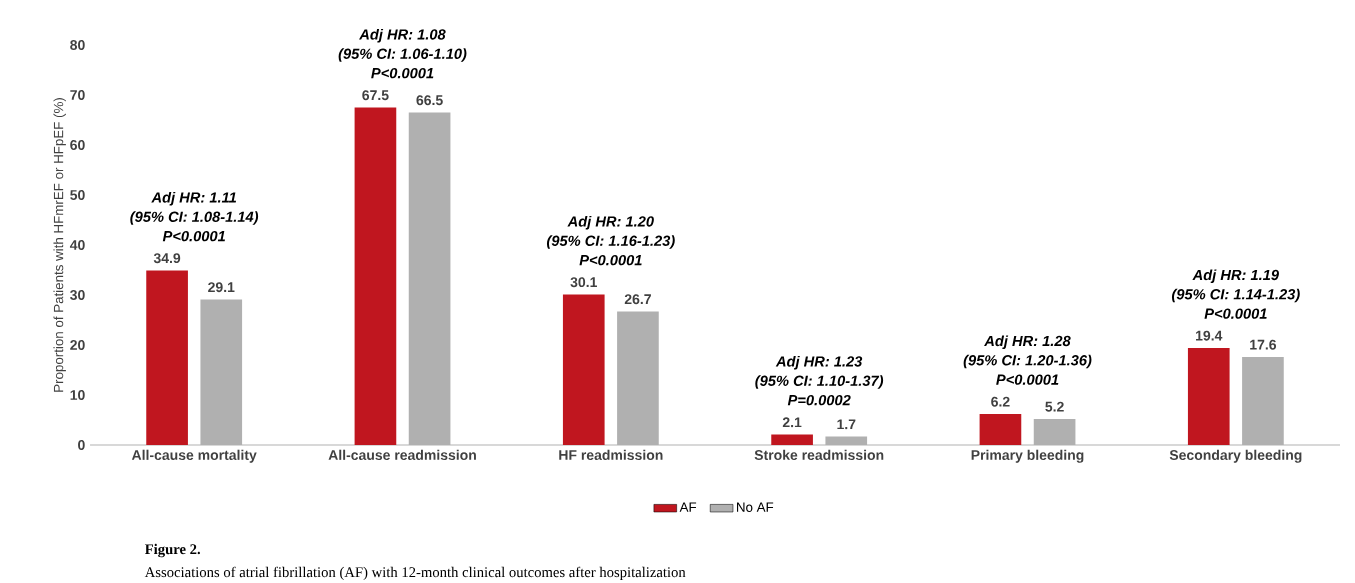 The height and width of the screenshot is (583, 1355). What do you see at coordinates (194, 218) in the screenshot?
I see `annotation: (95% CI: 1.08-1.14)` at bounding box center [194, 218].